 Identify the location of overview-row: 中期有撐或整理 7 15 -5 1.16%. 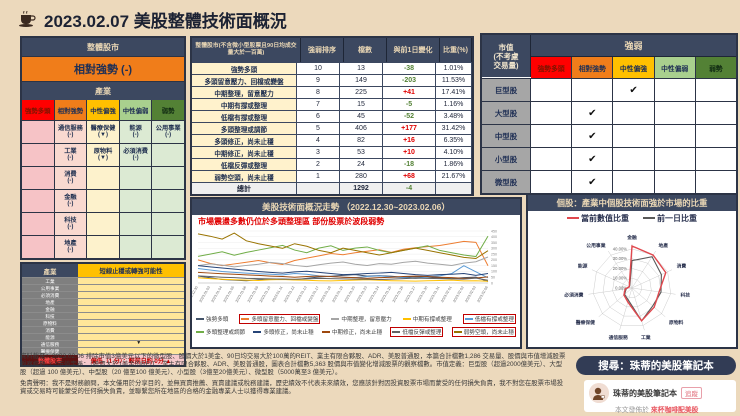
(332, 104).